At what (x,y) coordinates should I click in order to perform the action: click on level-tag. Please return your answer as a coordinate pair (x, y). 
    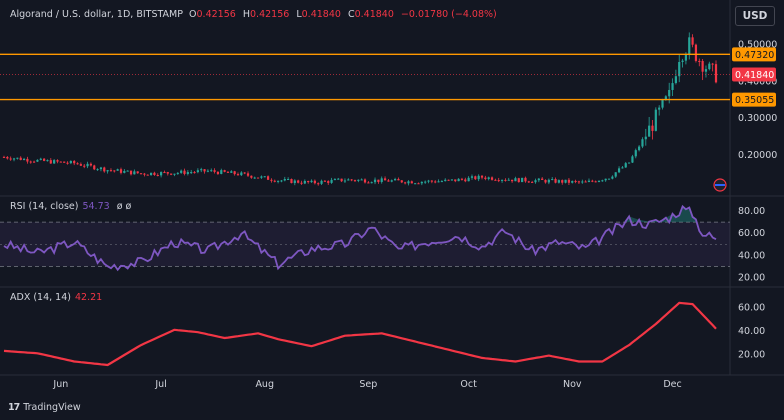
    Looking at the image, I should click on (754, 99).